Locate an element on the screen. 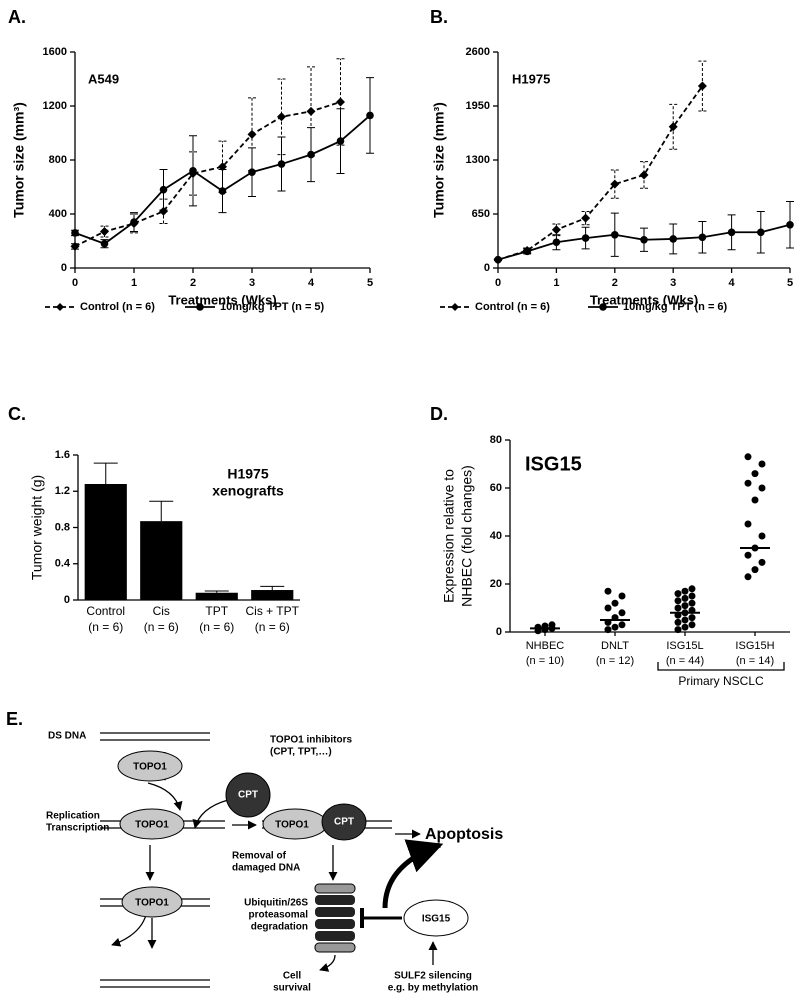  legend-label: 10mg/kg TPT (n = 6) is located at coordinates (675, 307).